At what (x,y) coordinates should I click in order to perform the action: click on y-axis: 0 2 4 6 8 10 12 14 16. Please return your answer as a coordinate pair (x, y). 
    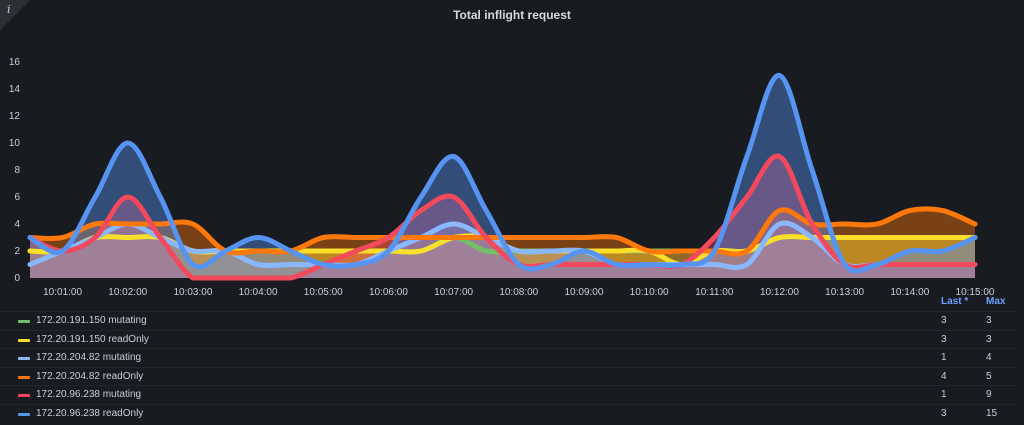
    Looking at the image, I should click on (15, 170).